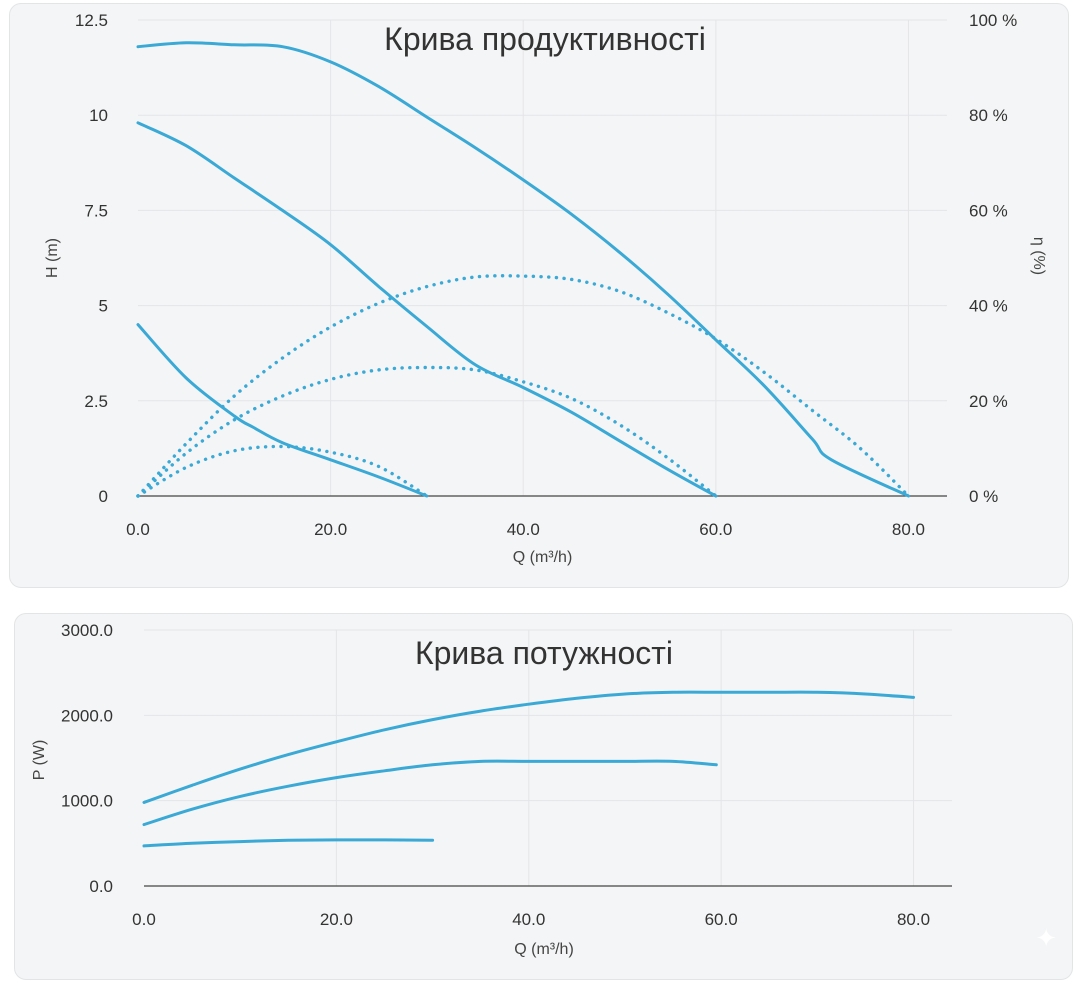 This screenshot has height=992, width=1079. I want to click on perf-y-axis-title: H (m), so click(52, 258).